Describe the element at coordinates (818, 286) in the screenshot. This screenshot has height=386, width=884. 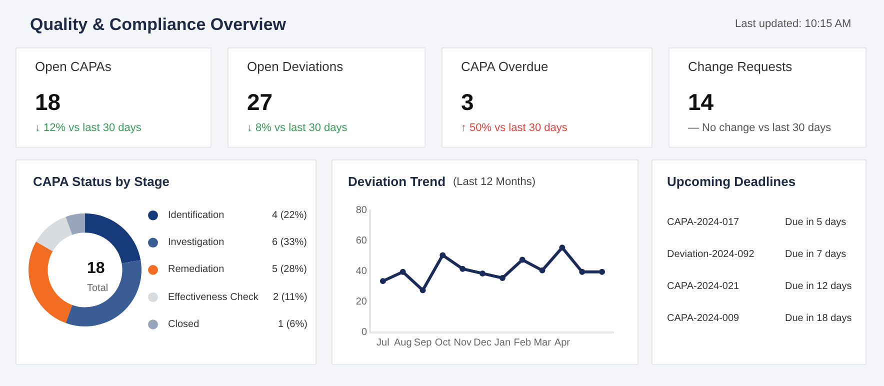
I see `text: Due in 12 days` at that location.